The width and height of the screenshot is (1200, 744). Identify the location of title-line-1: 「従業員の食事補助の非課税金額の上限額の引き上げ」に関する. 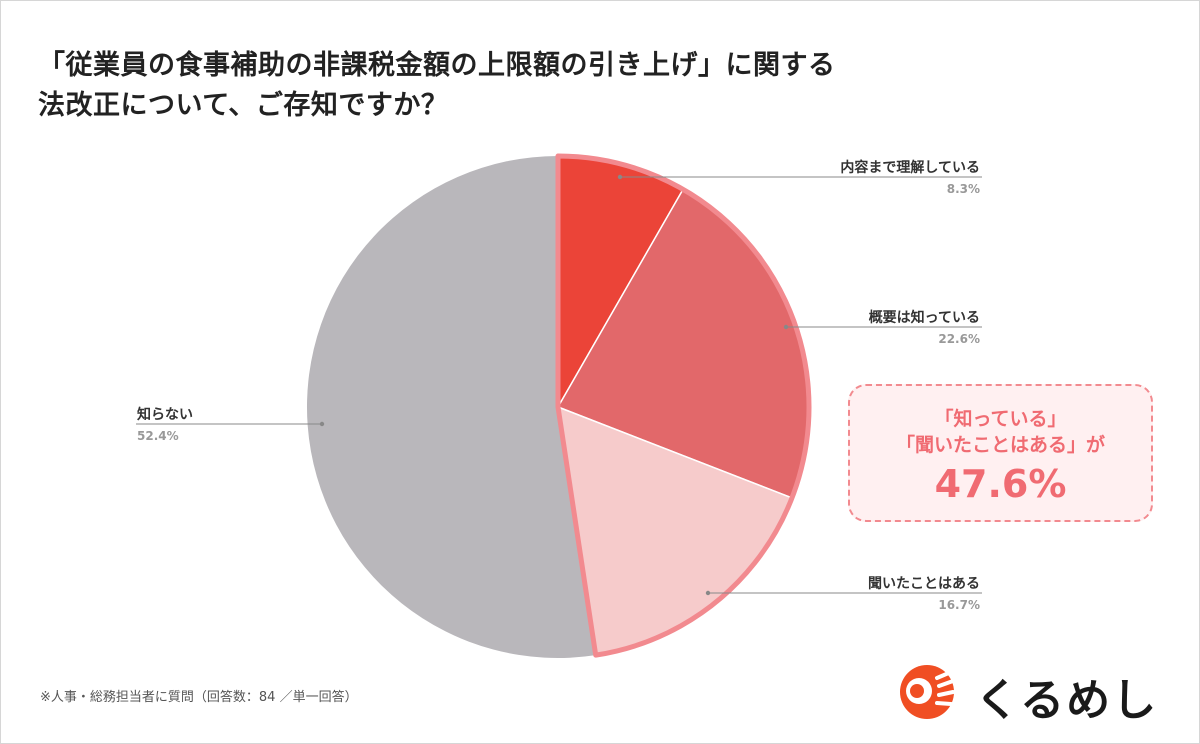
(437, 65).